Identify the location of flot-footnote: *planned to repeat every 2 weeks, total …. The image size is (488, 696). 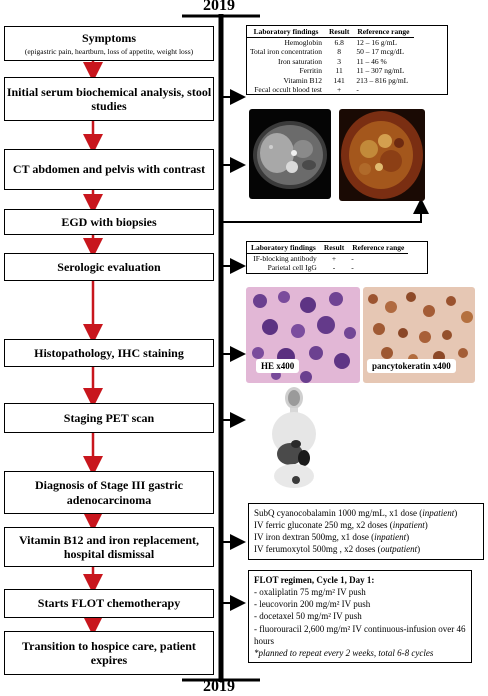
(344, 652).